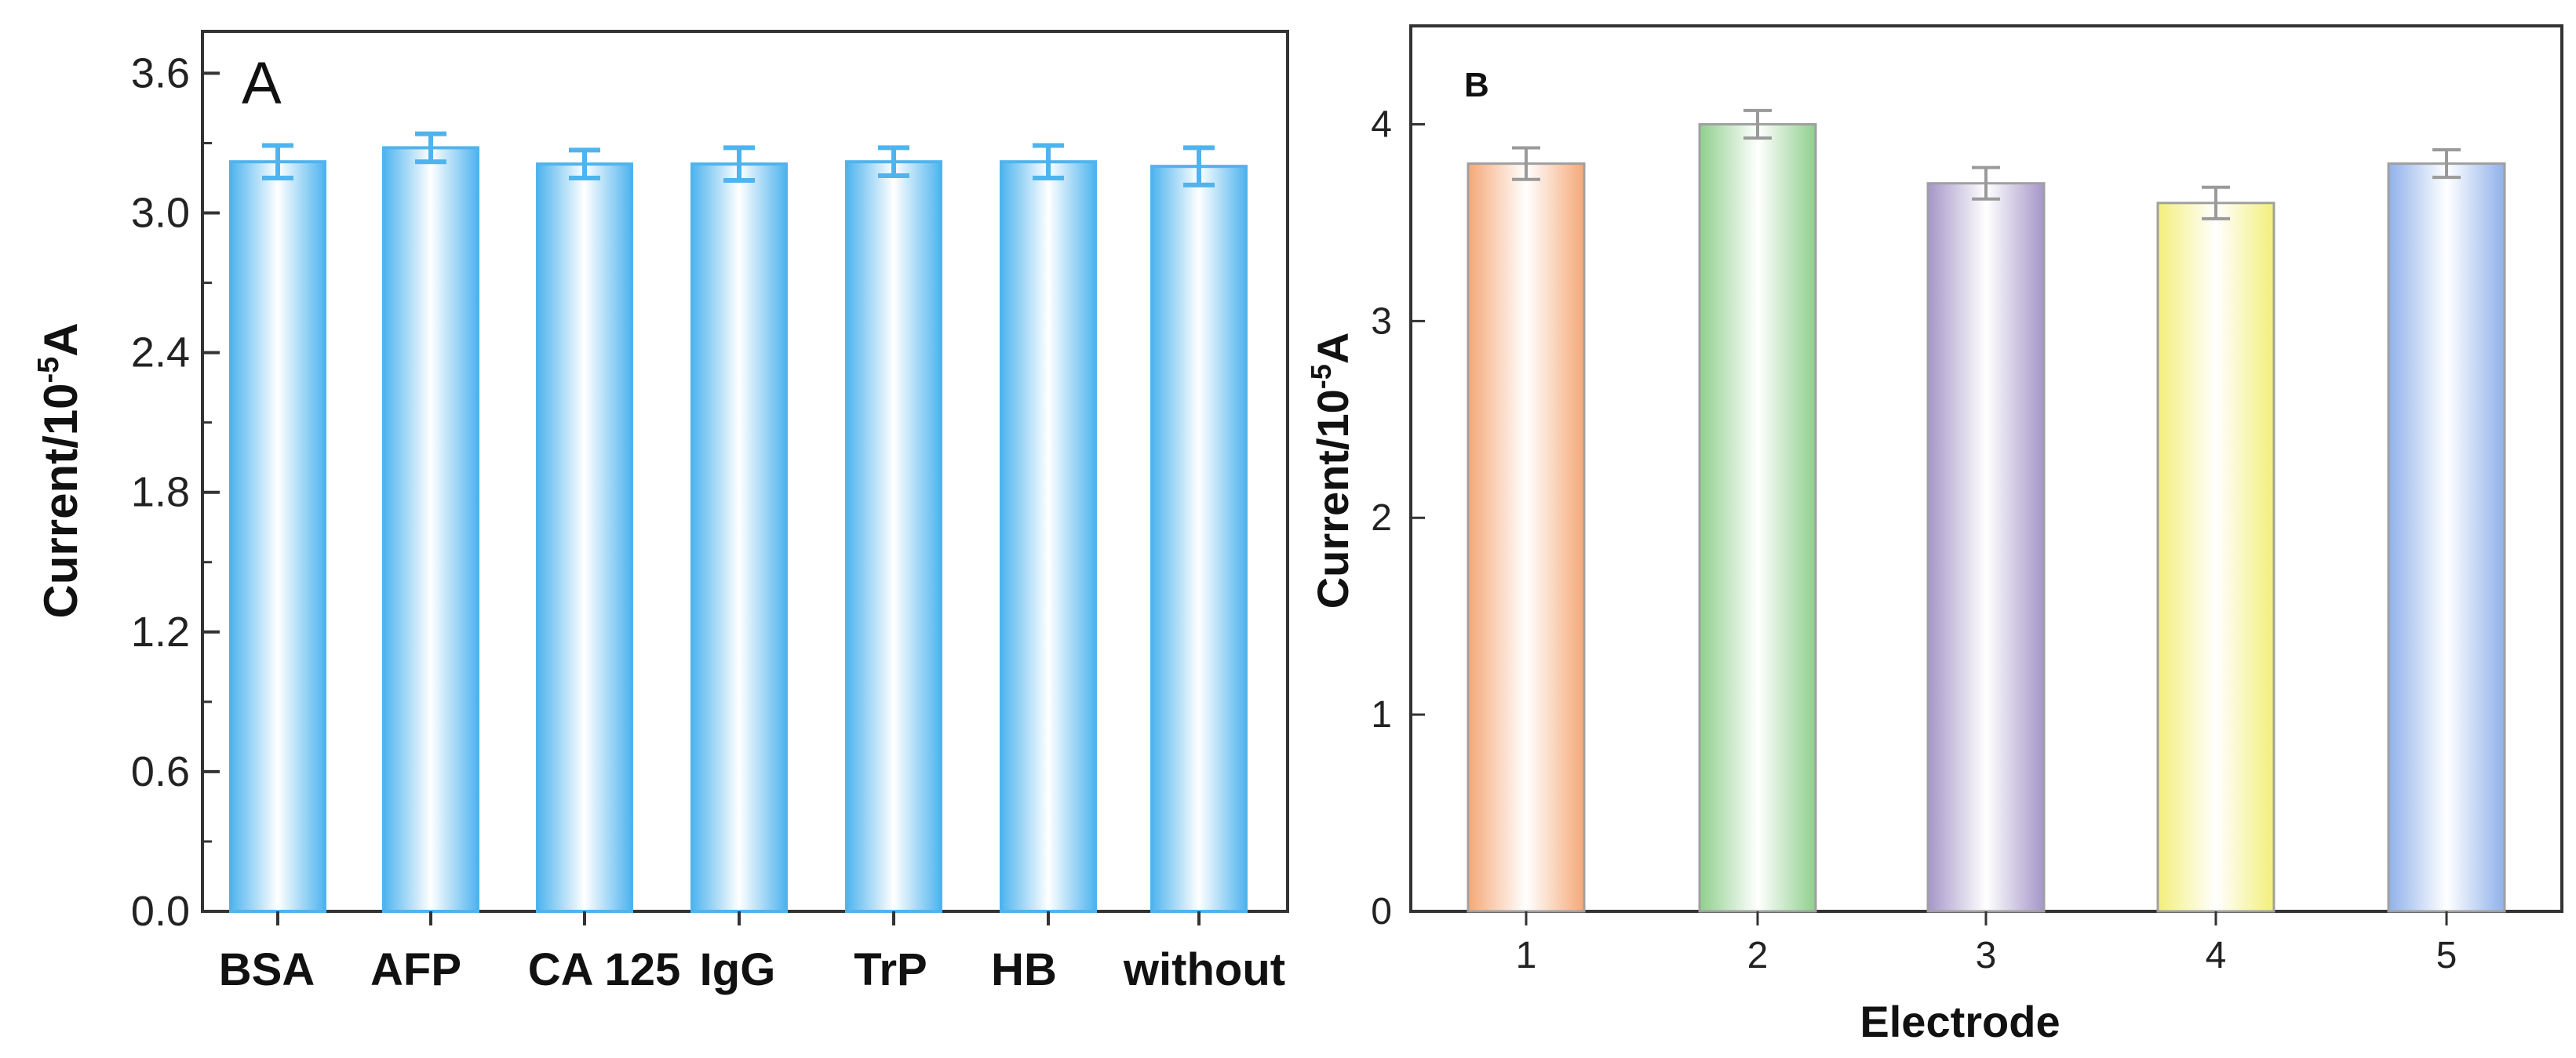 This screenshot has height=1058, width=2576. What do you see at coordinates (1199, 539) in the screenshot?
I see `panel-a-bar-without` at bounding box center [1199, 539].